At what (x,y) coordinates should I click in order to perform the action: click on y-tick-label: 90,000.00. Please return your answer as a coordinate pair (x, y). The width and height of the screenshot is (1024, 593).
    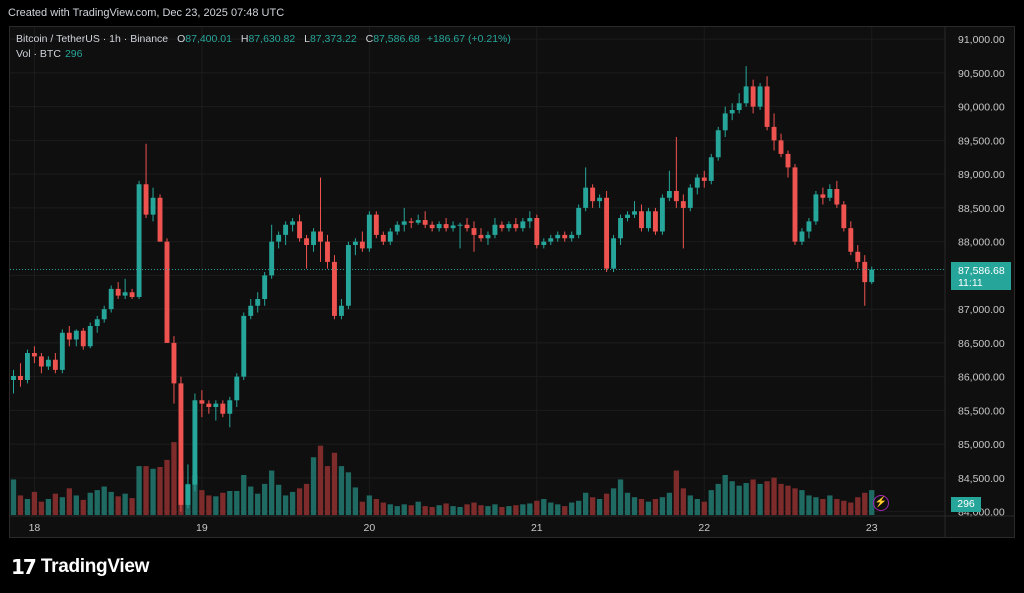
    Looking at the image, I should click on (981, 108).